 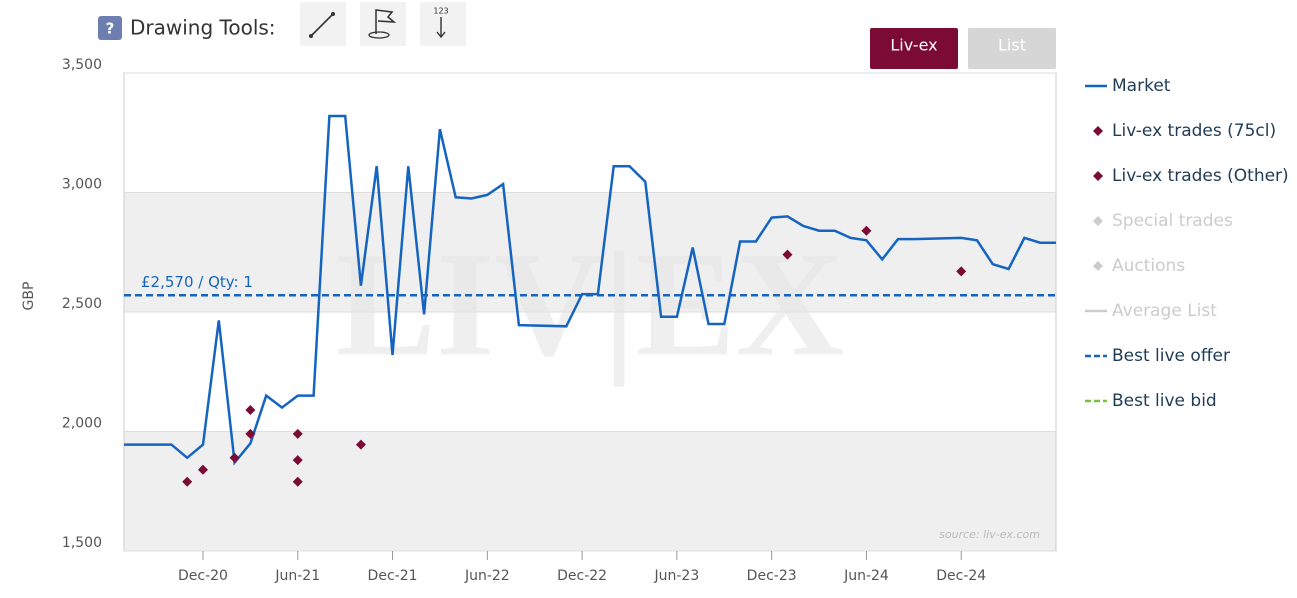 I want to click on button-list-text: List, so click(x=1012, y=45).